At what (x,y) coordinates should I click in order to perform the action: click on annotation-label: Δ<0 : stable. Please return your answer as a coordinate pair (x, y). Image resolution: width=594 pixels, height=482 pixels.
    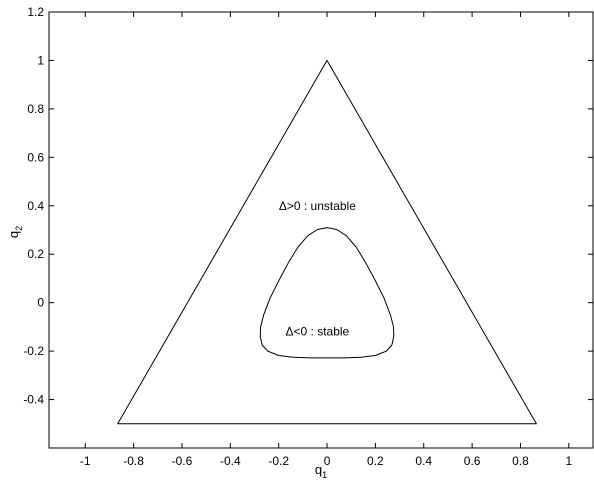
    Looking at the image, I should click on (318, 332).